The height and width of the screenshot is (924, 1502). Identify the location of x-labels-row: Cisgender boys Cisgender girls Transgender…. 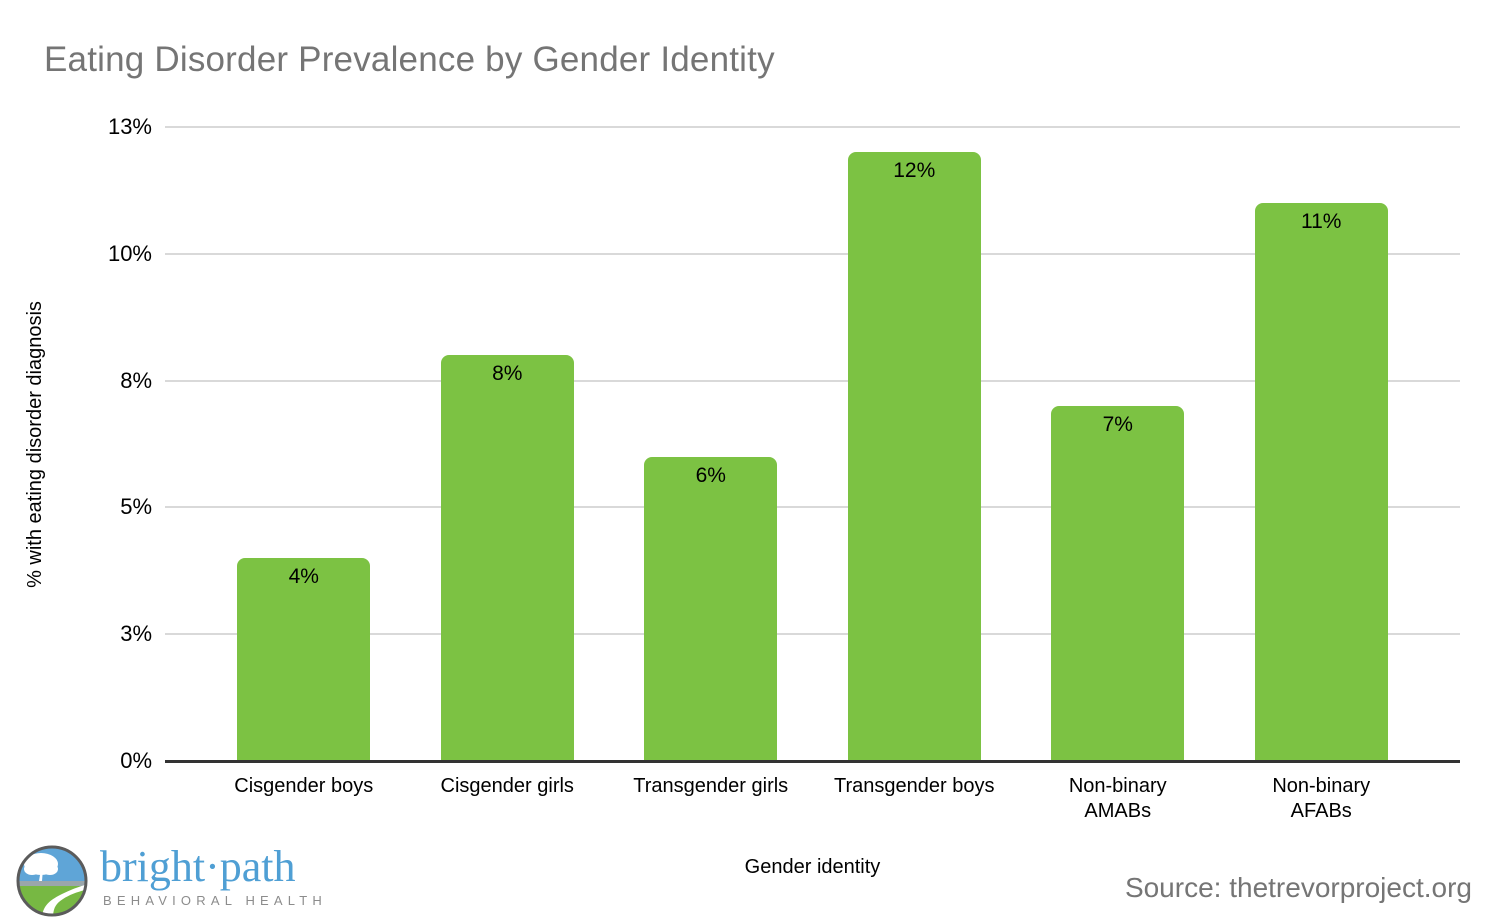
(812, 799).